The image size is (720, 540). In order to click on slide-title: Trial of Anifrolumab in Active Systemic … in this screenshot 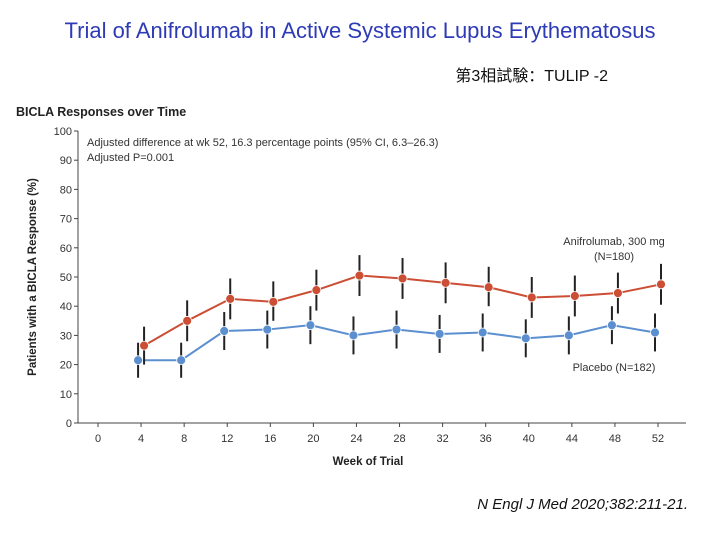, I will do `click(360, 30)`.